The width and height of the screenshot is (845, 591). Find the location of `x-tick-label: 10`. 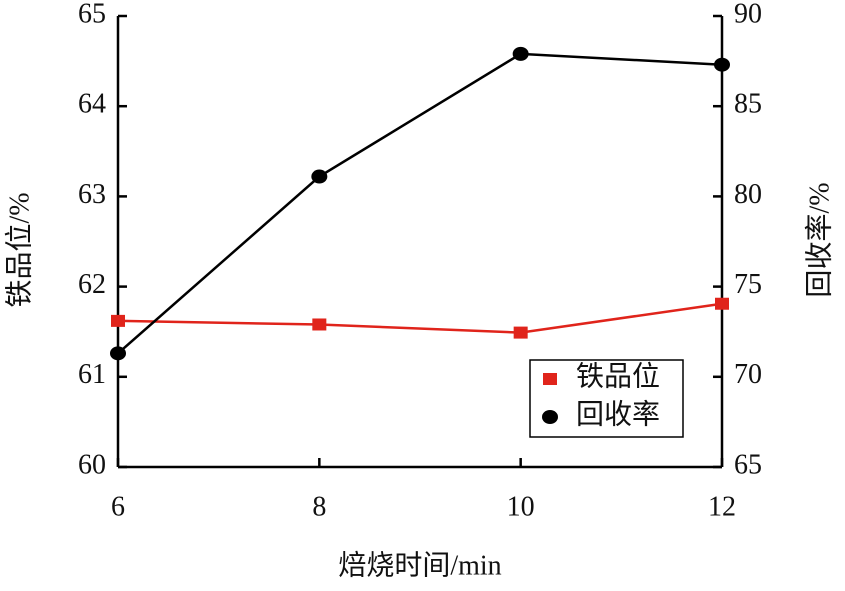

x-tick-label: 10 is located at coordinates (521, 506).